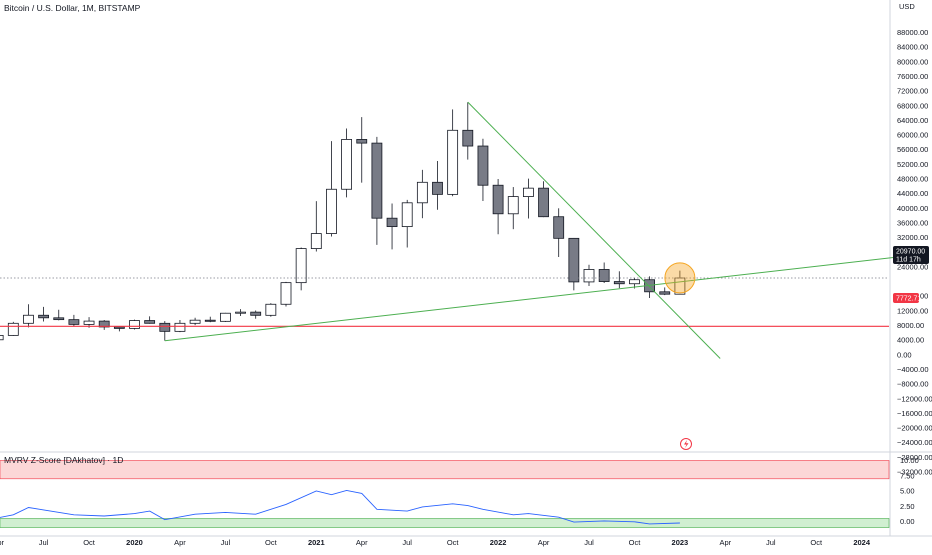  I want to click on current-price-tag: 20970.00, so click(910, 252).